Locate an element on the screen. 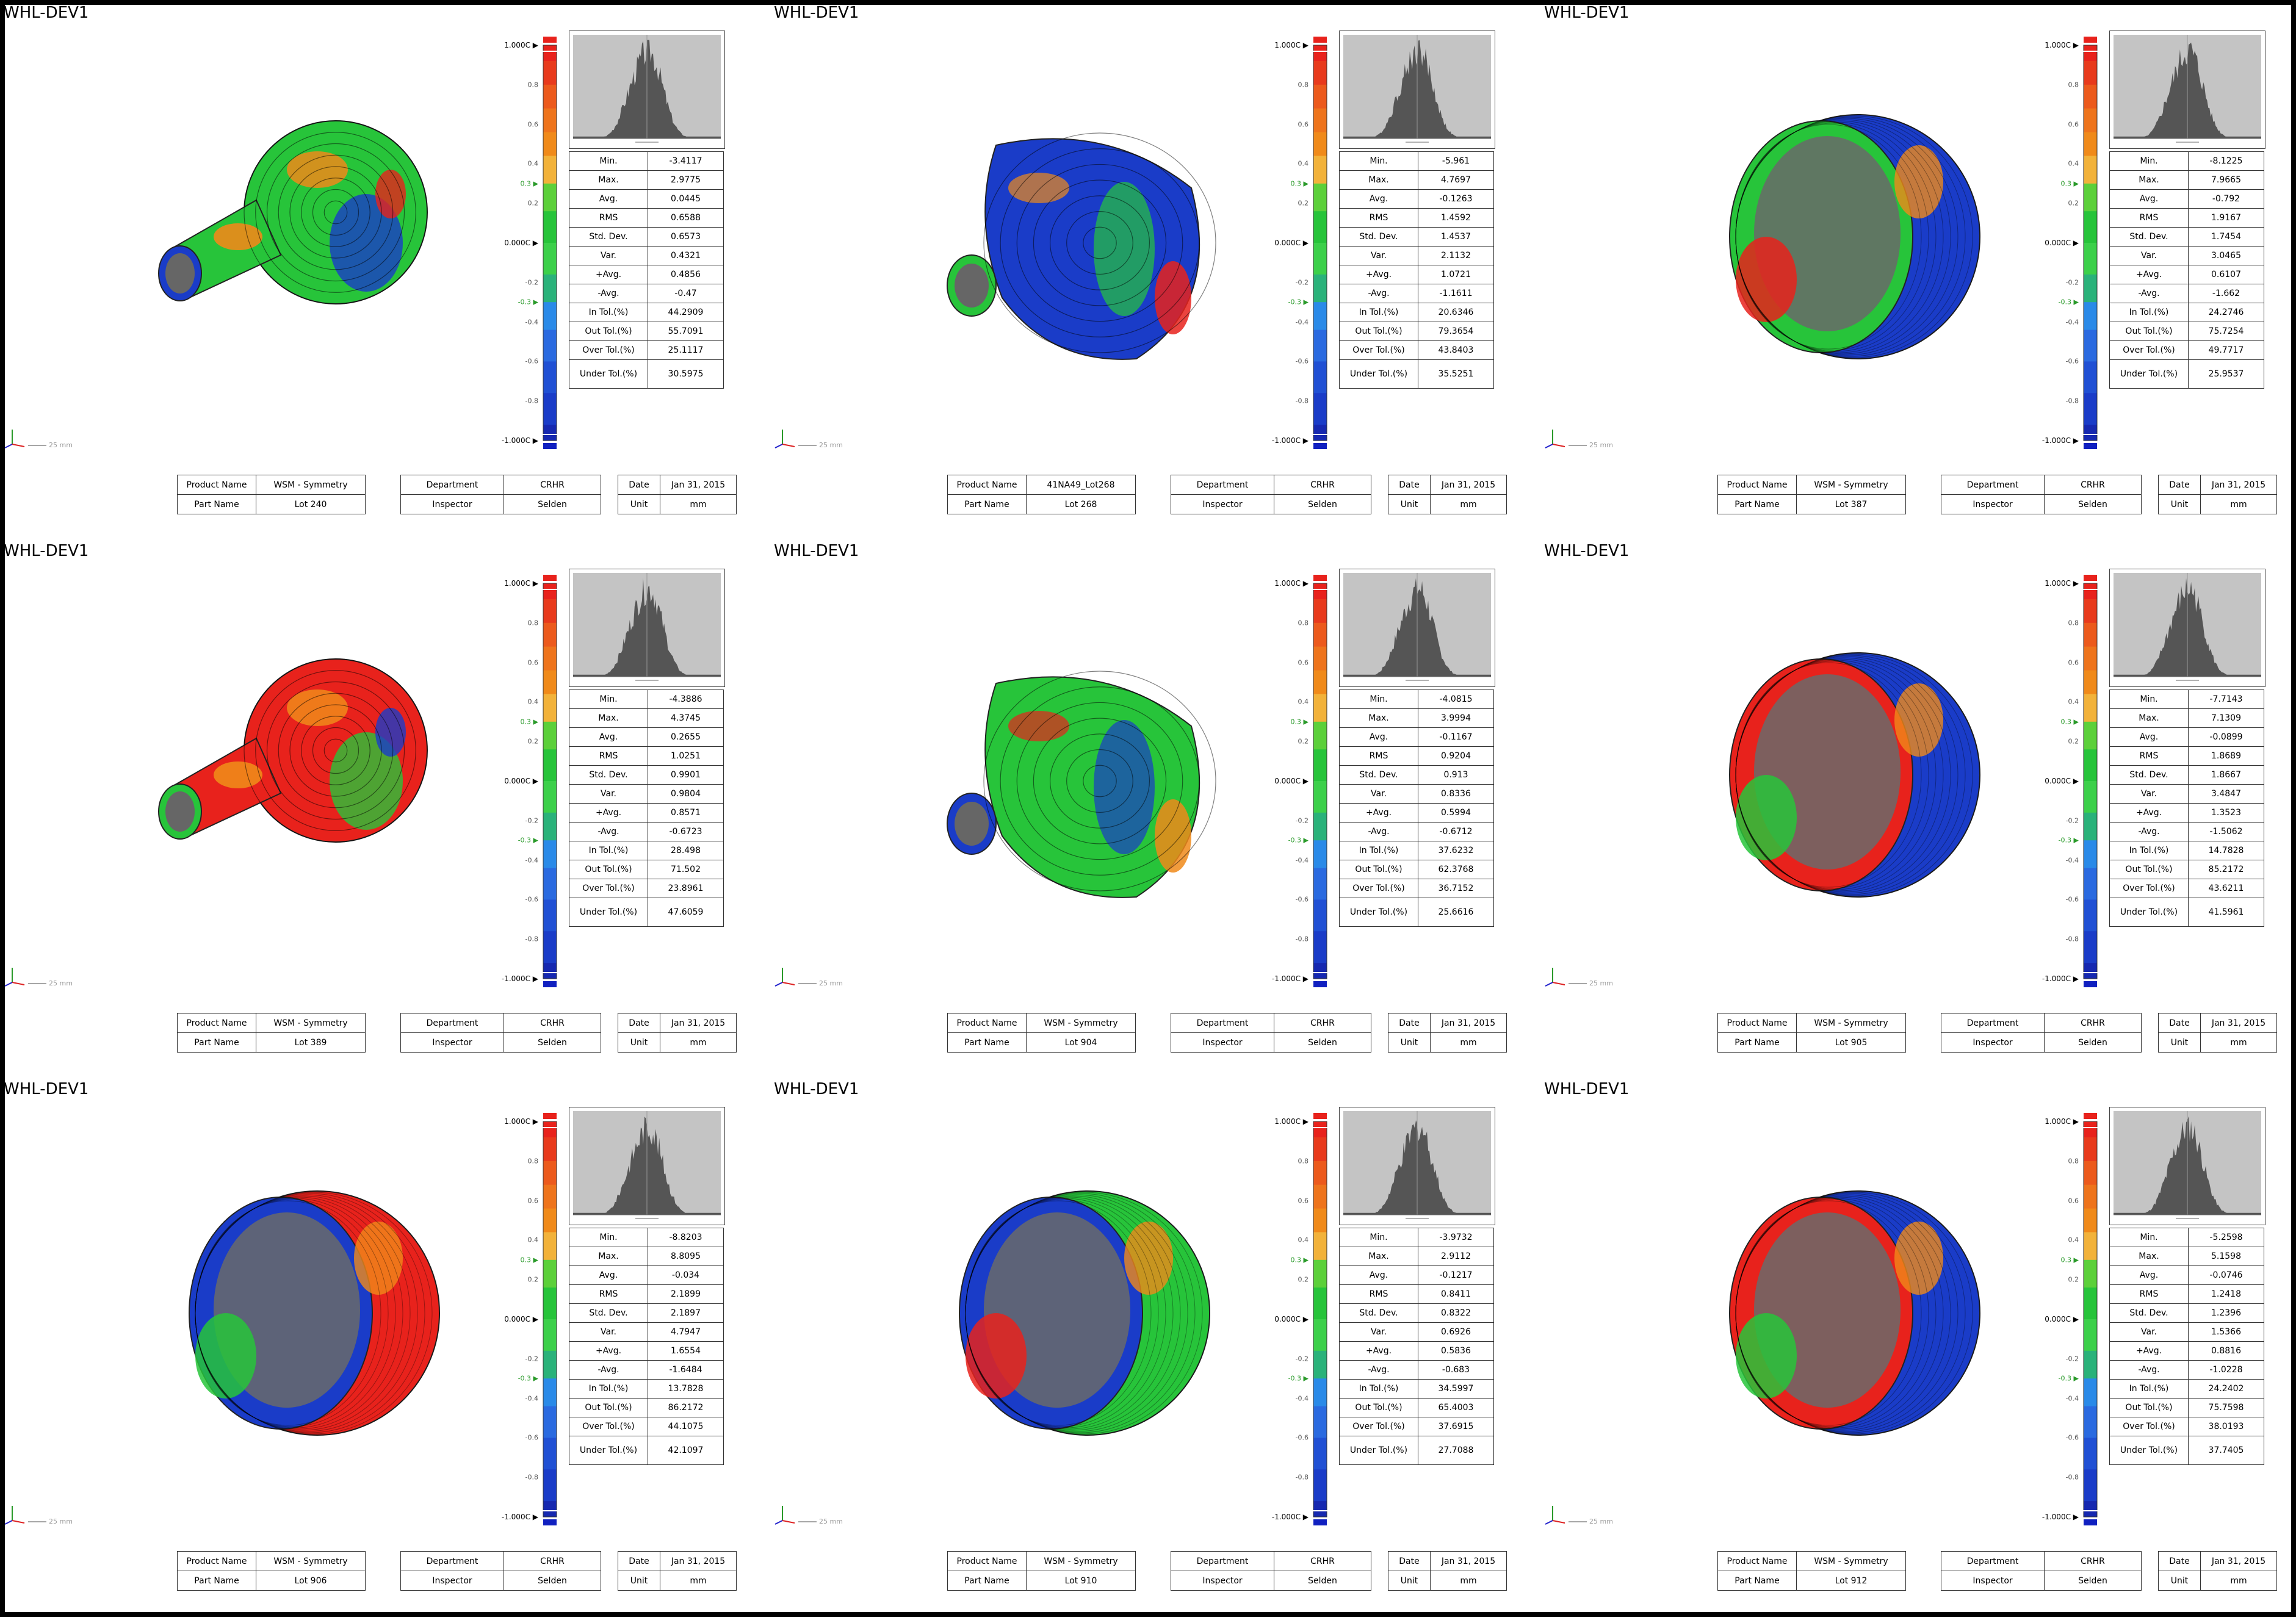 The height and width of the screenshot is (1620, 2296). stat-value: -1.1611 is located at coordinates (1456, 293).